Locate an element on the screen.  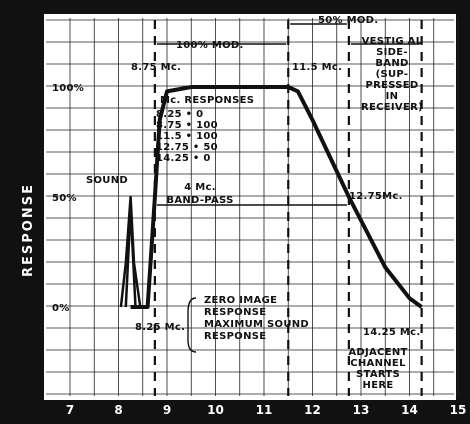
label-adjacent-channel: CHANNEL is located at coordinates (378, 363).